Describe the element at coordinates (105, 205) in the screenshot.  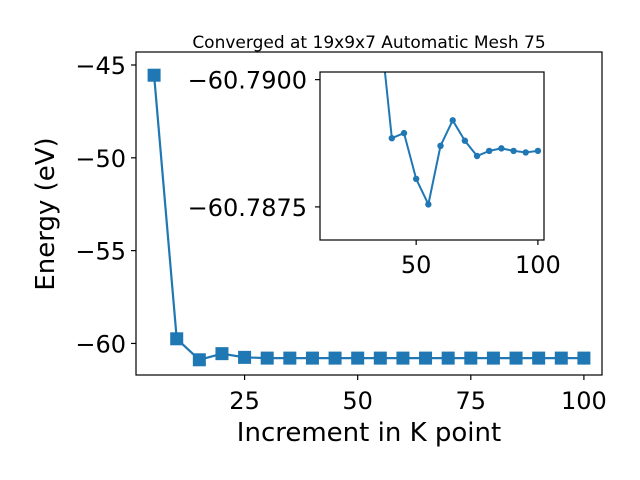
I see `main-y-ticks: −45 −50 −55 −60` at that location.